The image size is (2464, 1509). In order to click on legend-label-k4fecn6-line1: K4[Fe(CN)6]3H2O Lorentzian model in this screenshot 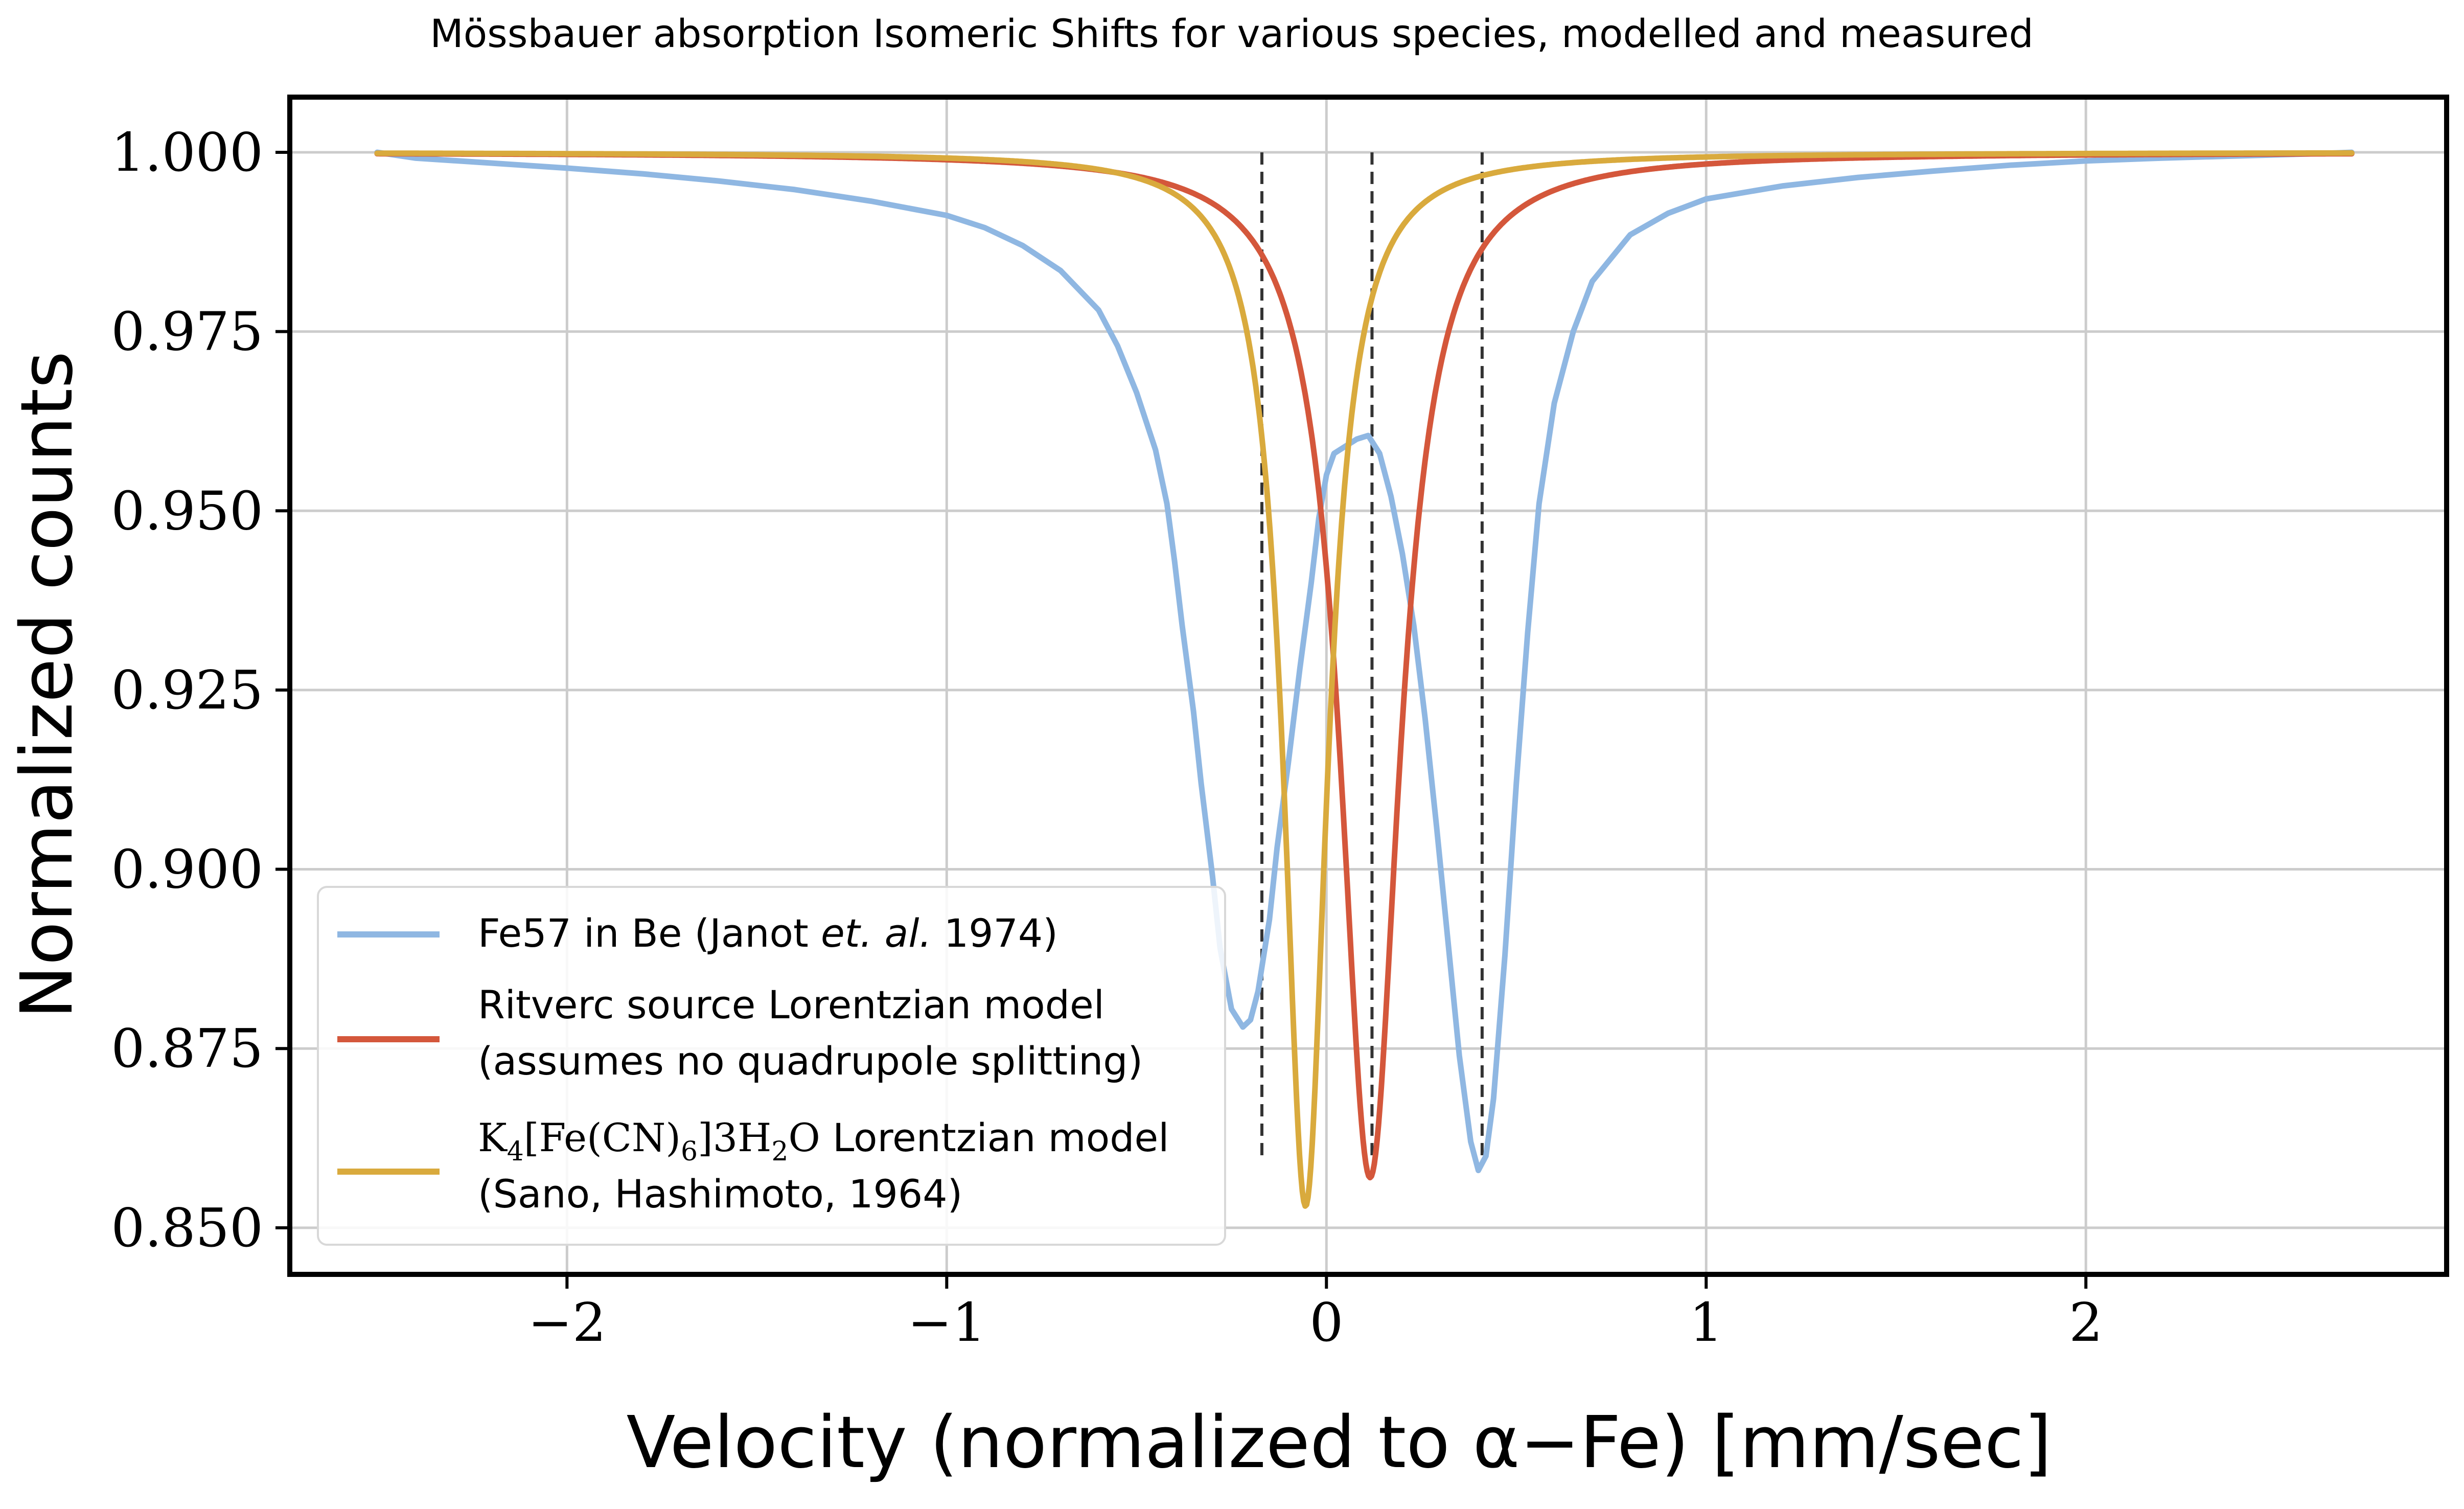, I will do `click(823, 1141)`.